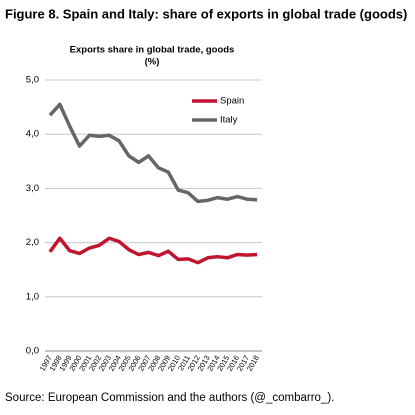 This screenshot has height=415, width=415. I want to click on y-tick-label: 4,0, so click(32, 134).